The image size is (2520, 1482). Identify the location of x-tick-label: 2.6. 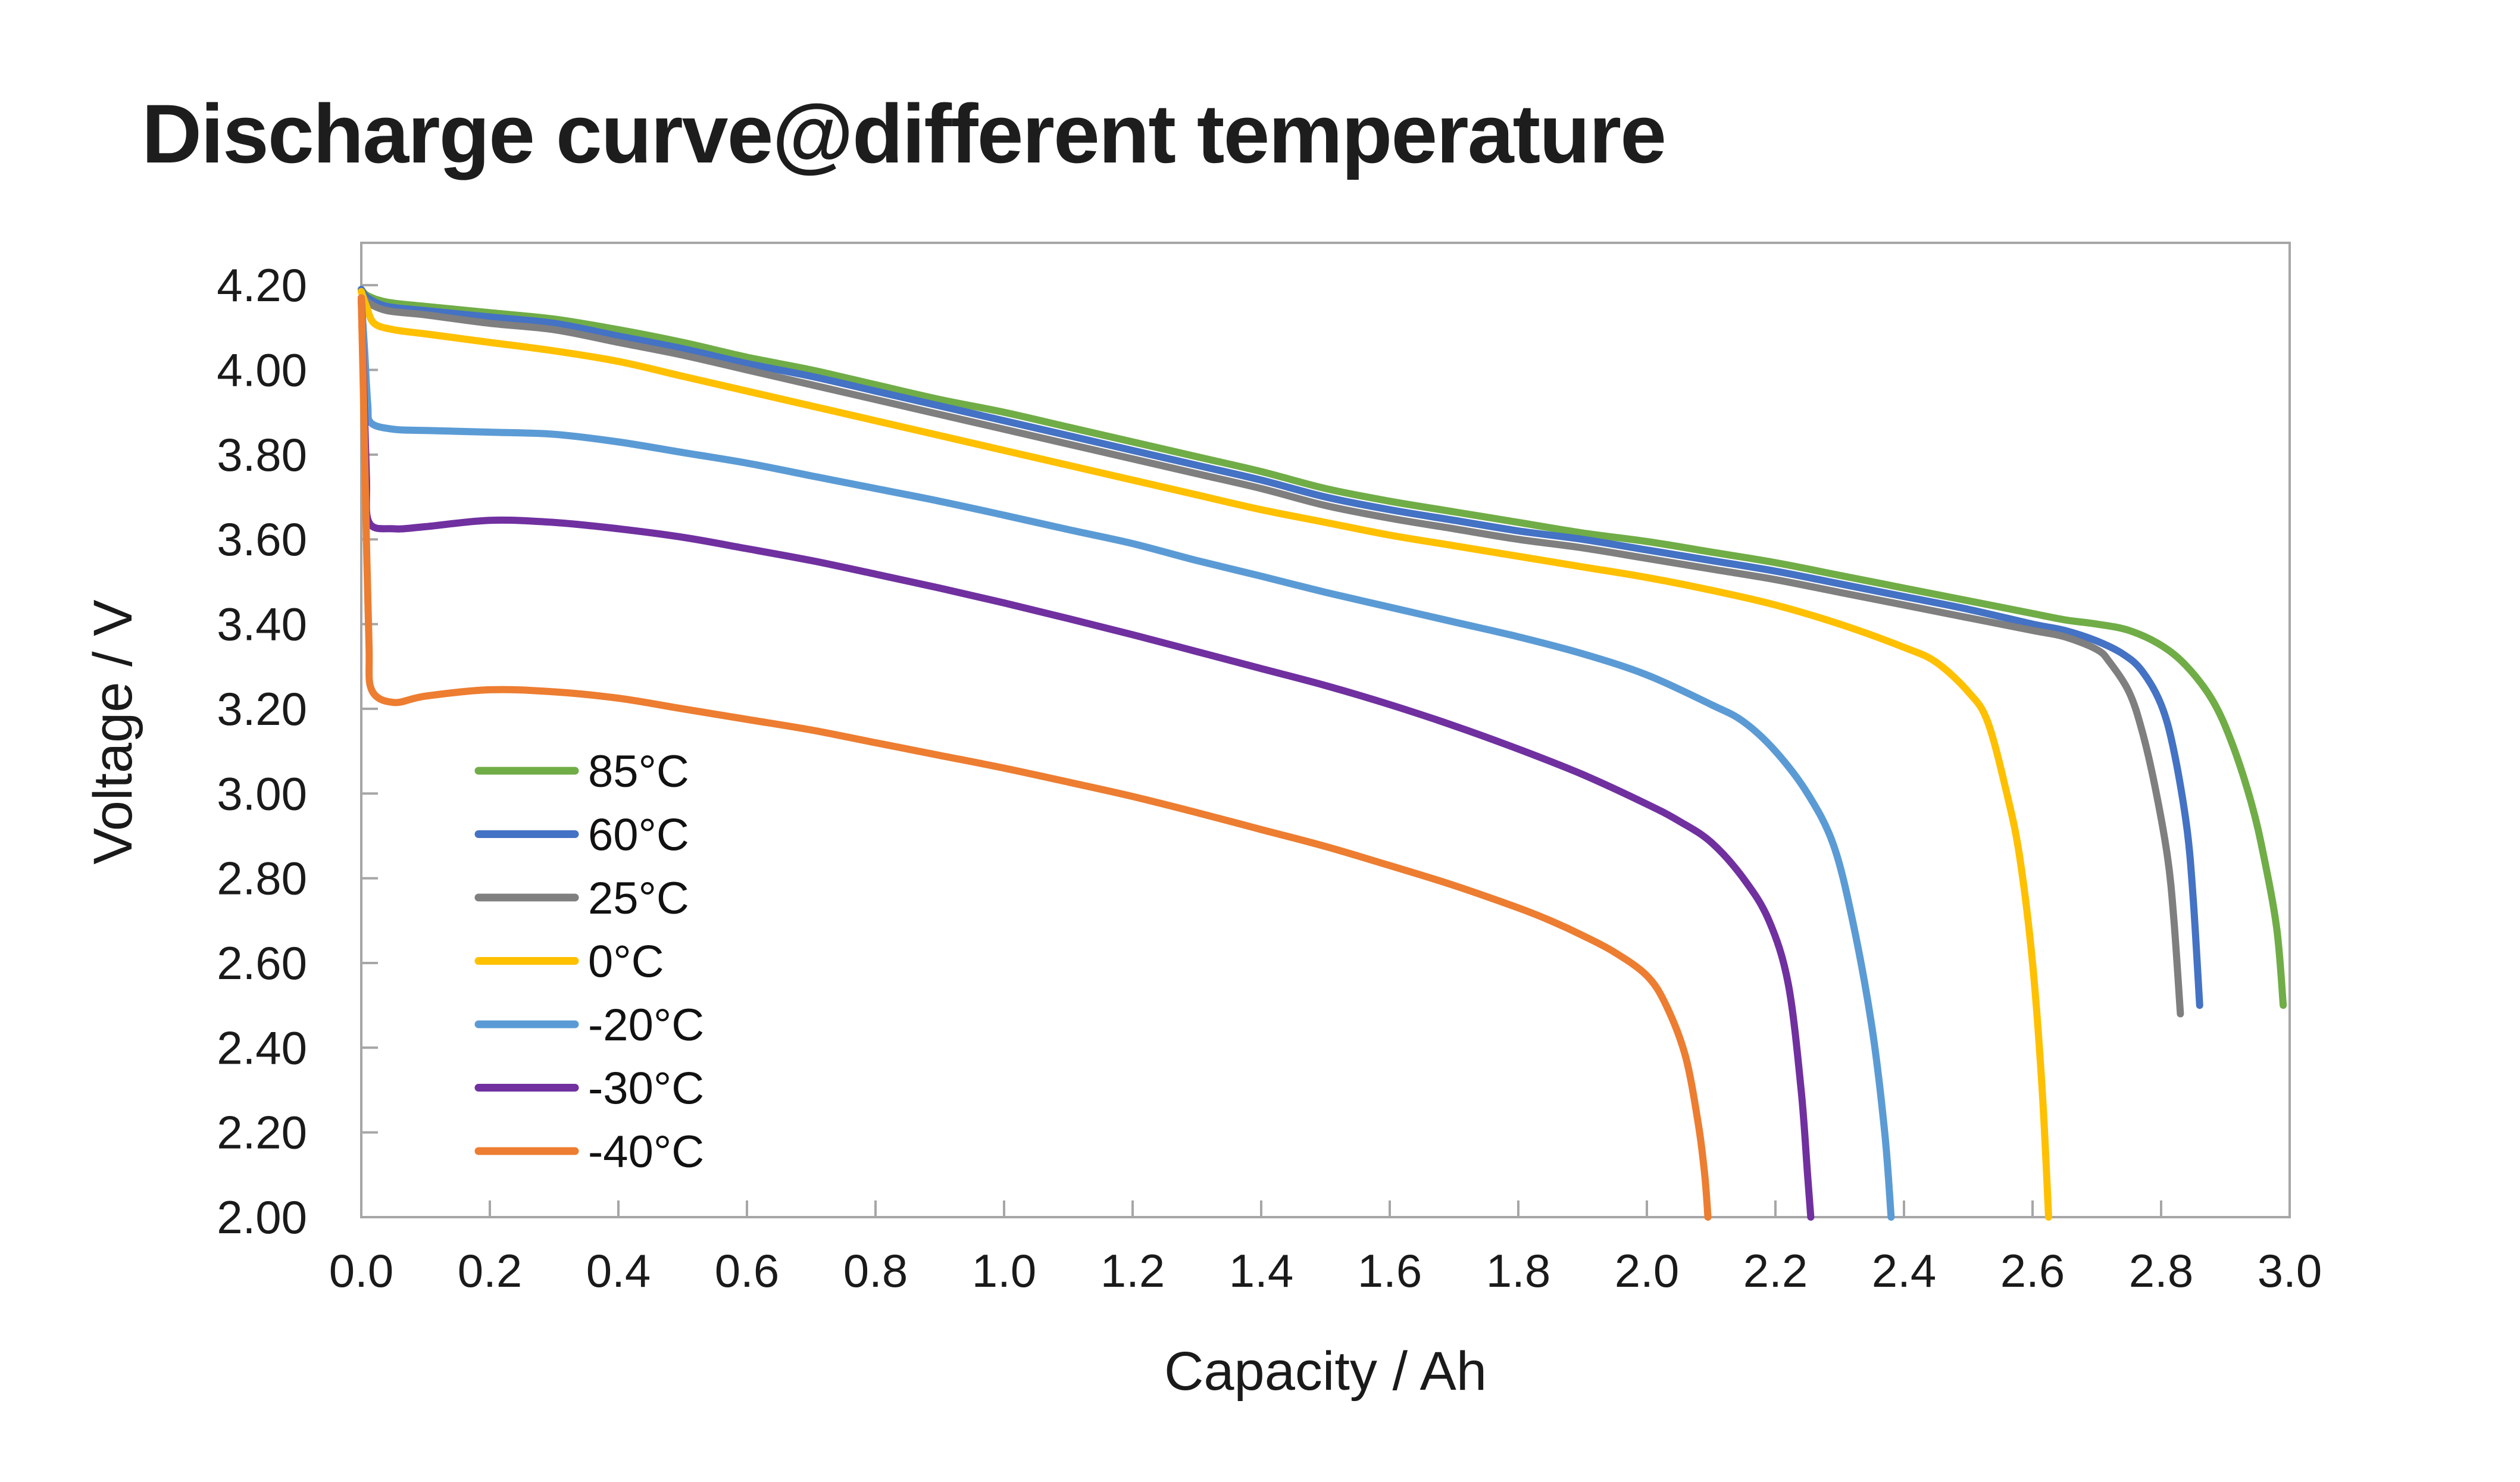
(2033, 1271).